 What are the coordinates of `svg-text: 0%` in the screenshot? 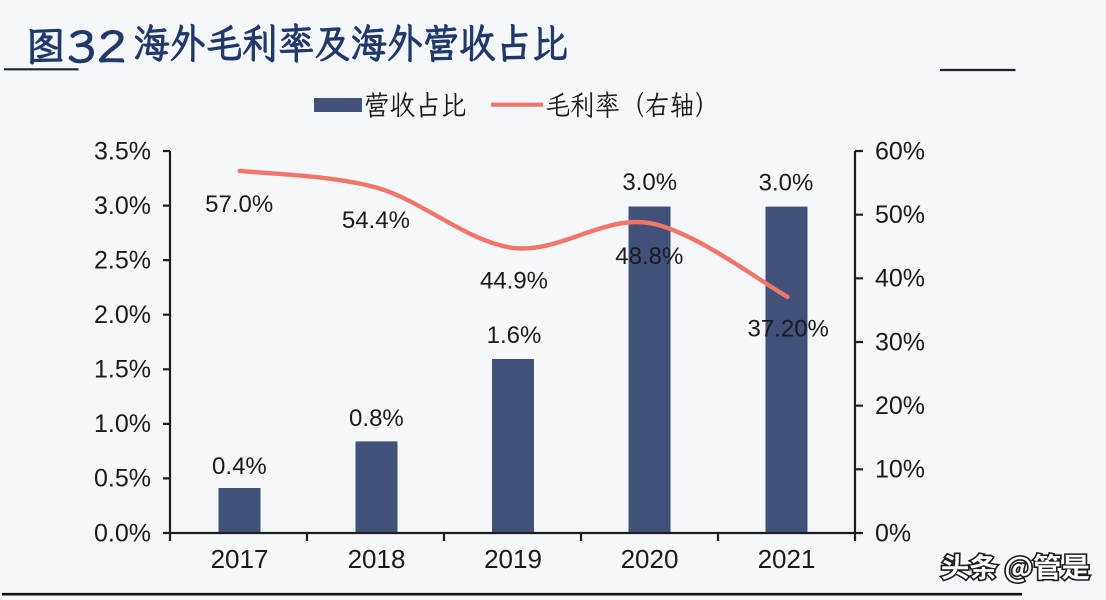 It's located at (893, 533).